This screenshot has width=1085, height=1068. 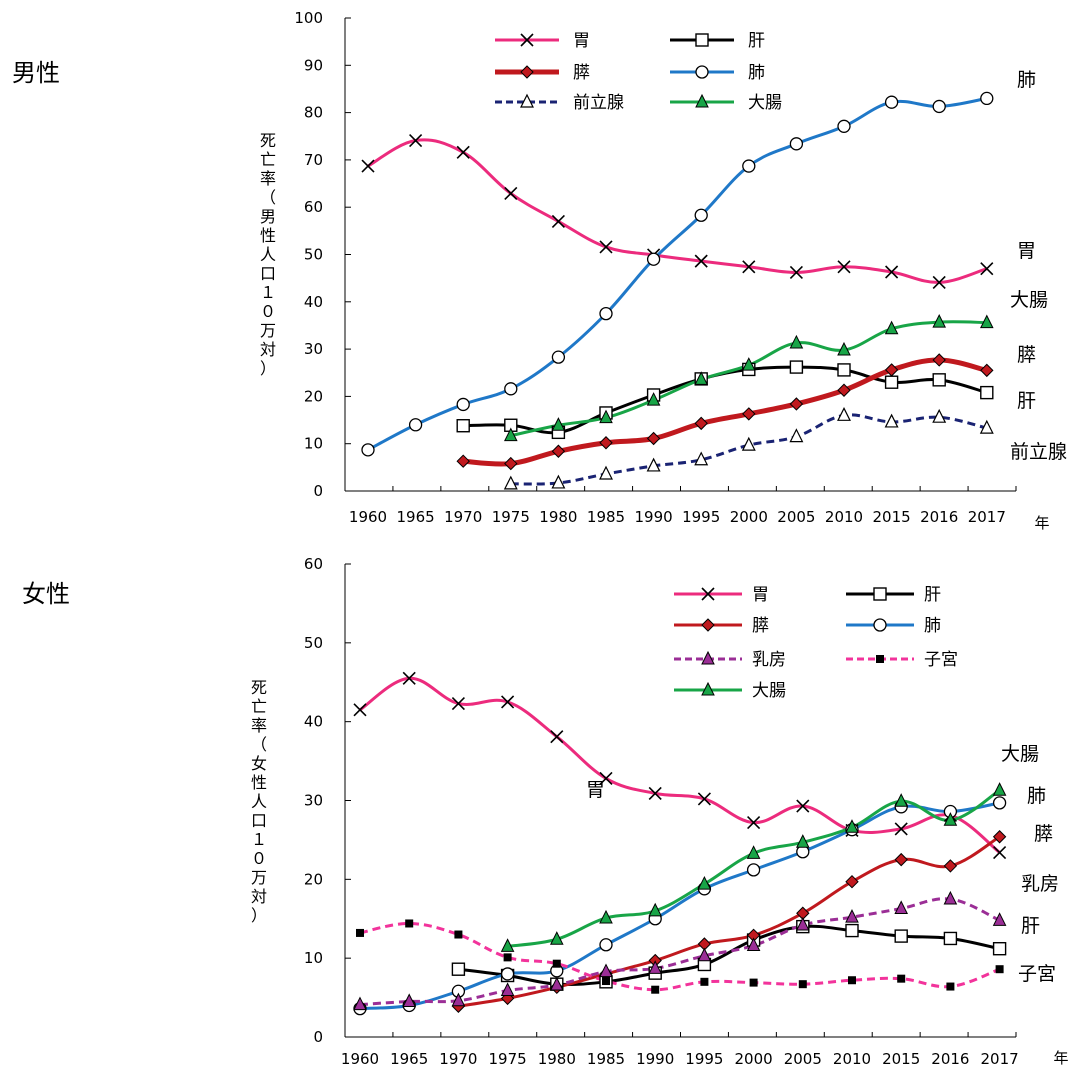 I want to click on y-axis-title-char-1: ０, so click(x=259, y=858).